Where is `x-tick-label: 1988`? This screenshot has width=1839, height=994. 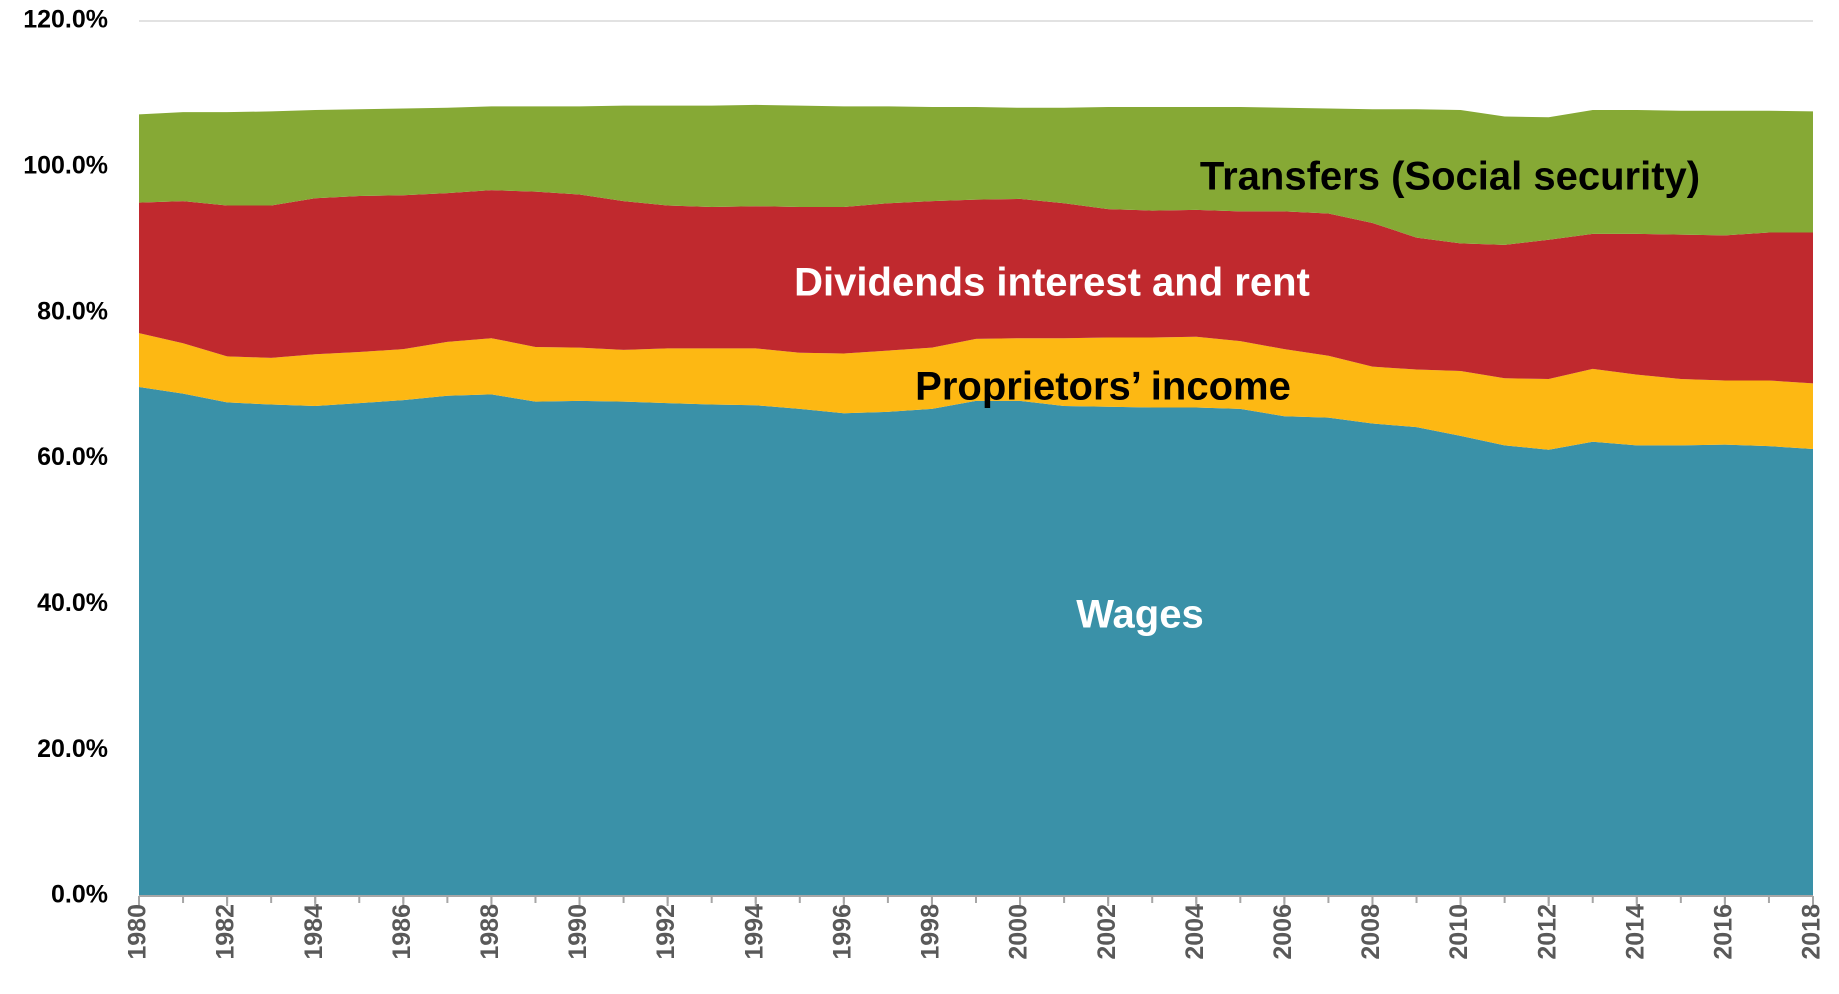
x-tick-label: 1988 is located at coordinates (490, 932).